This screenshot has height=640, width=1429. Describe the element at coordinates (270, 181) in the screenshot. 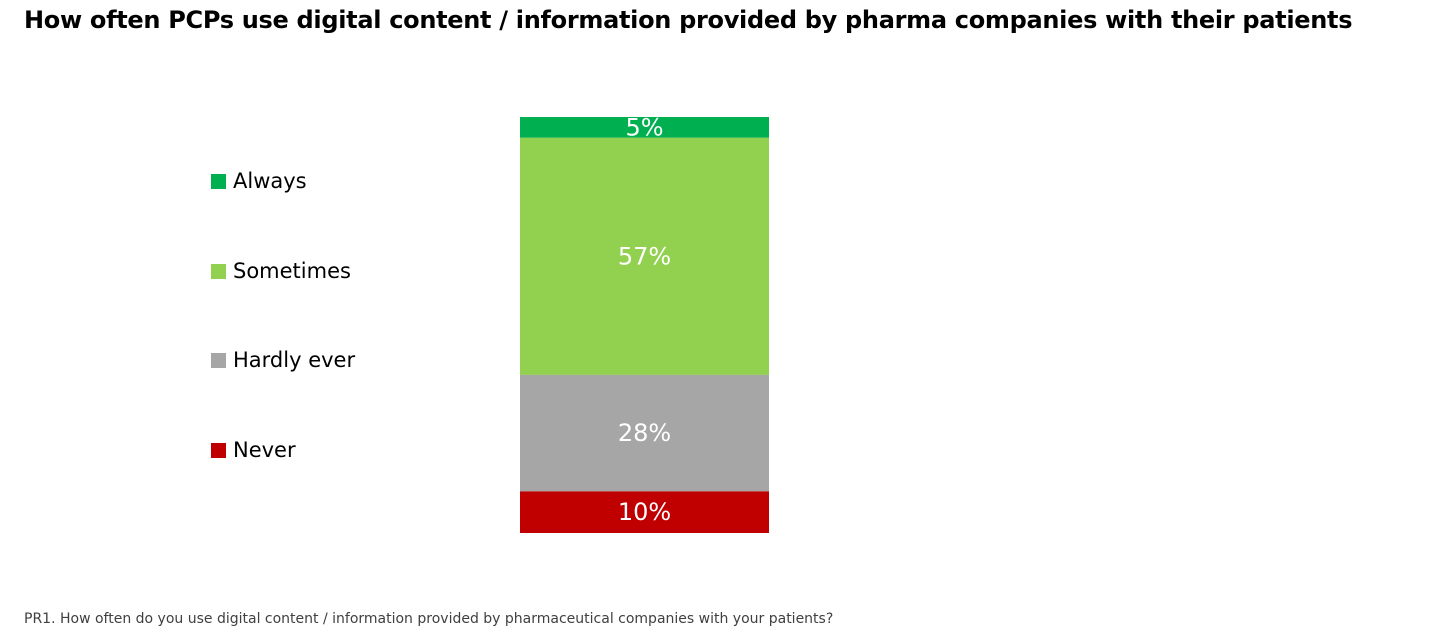

I see `legend-label-always: Always` at that location.